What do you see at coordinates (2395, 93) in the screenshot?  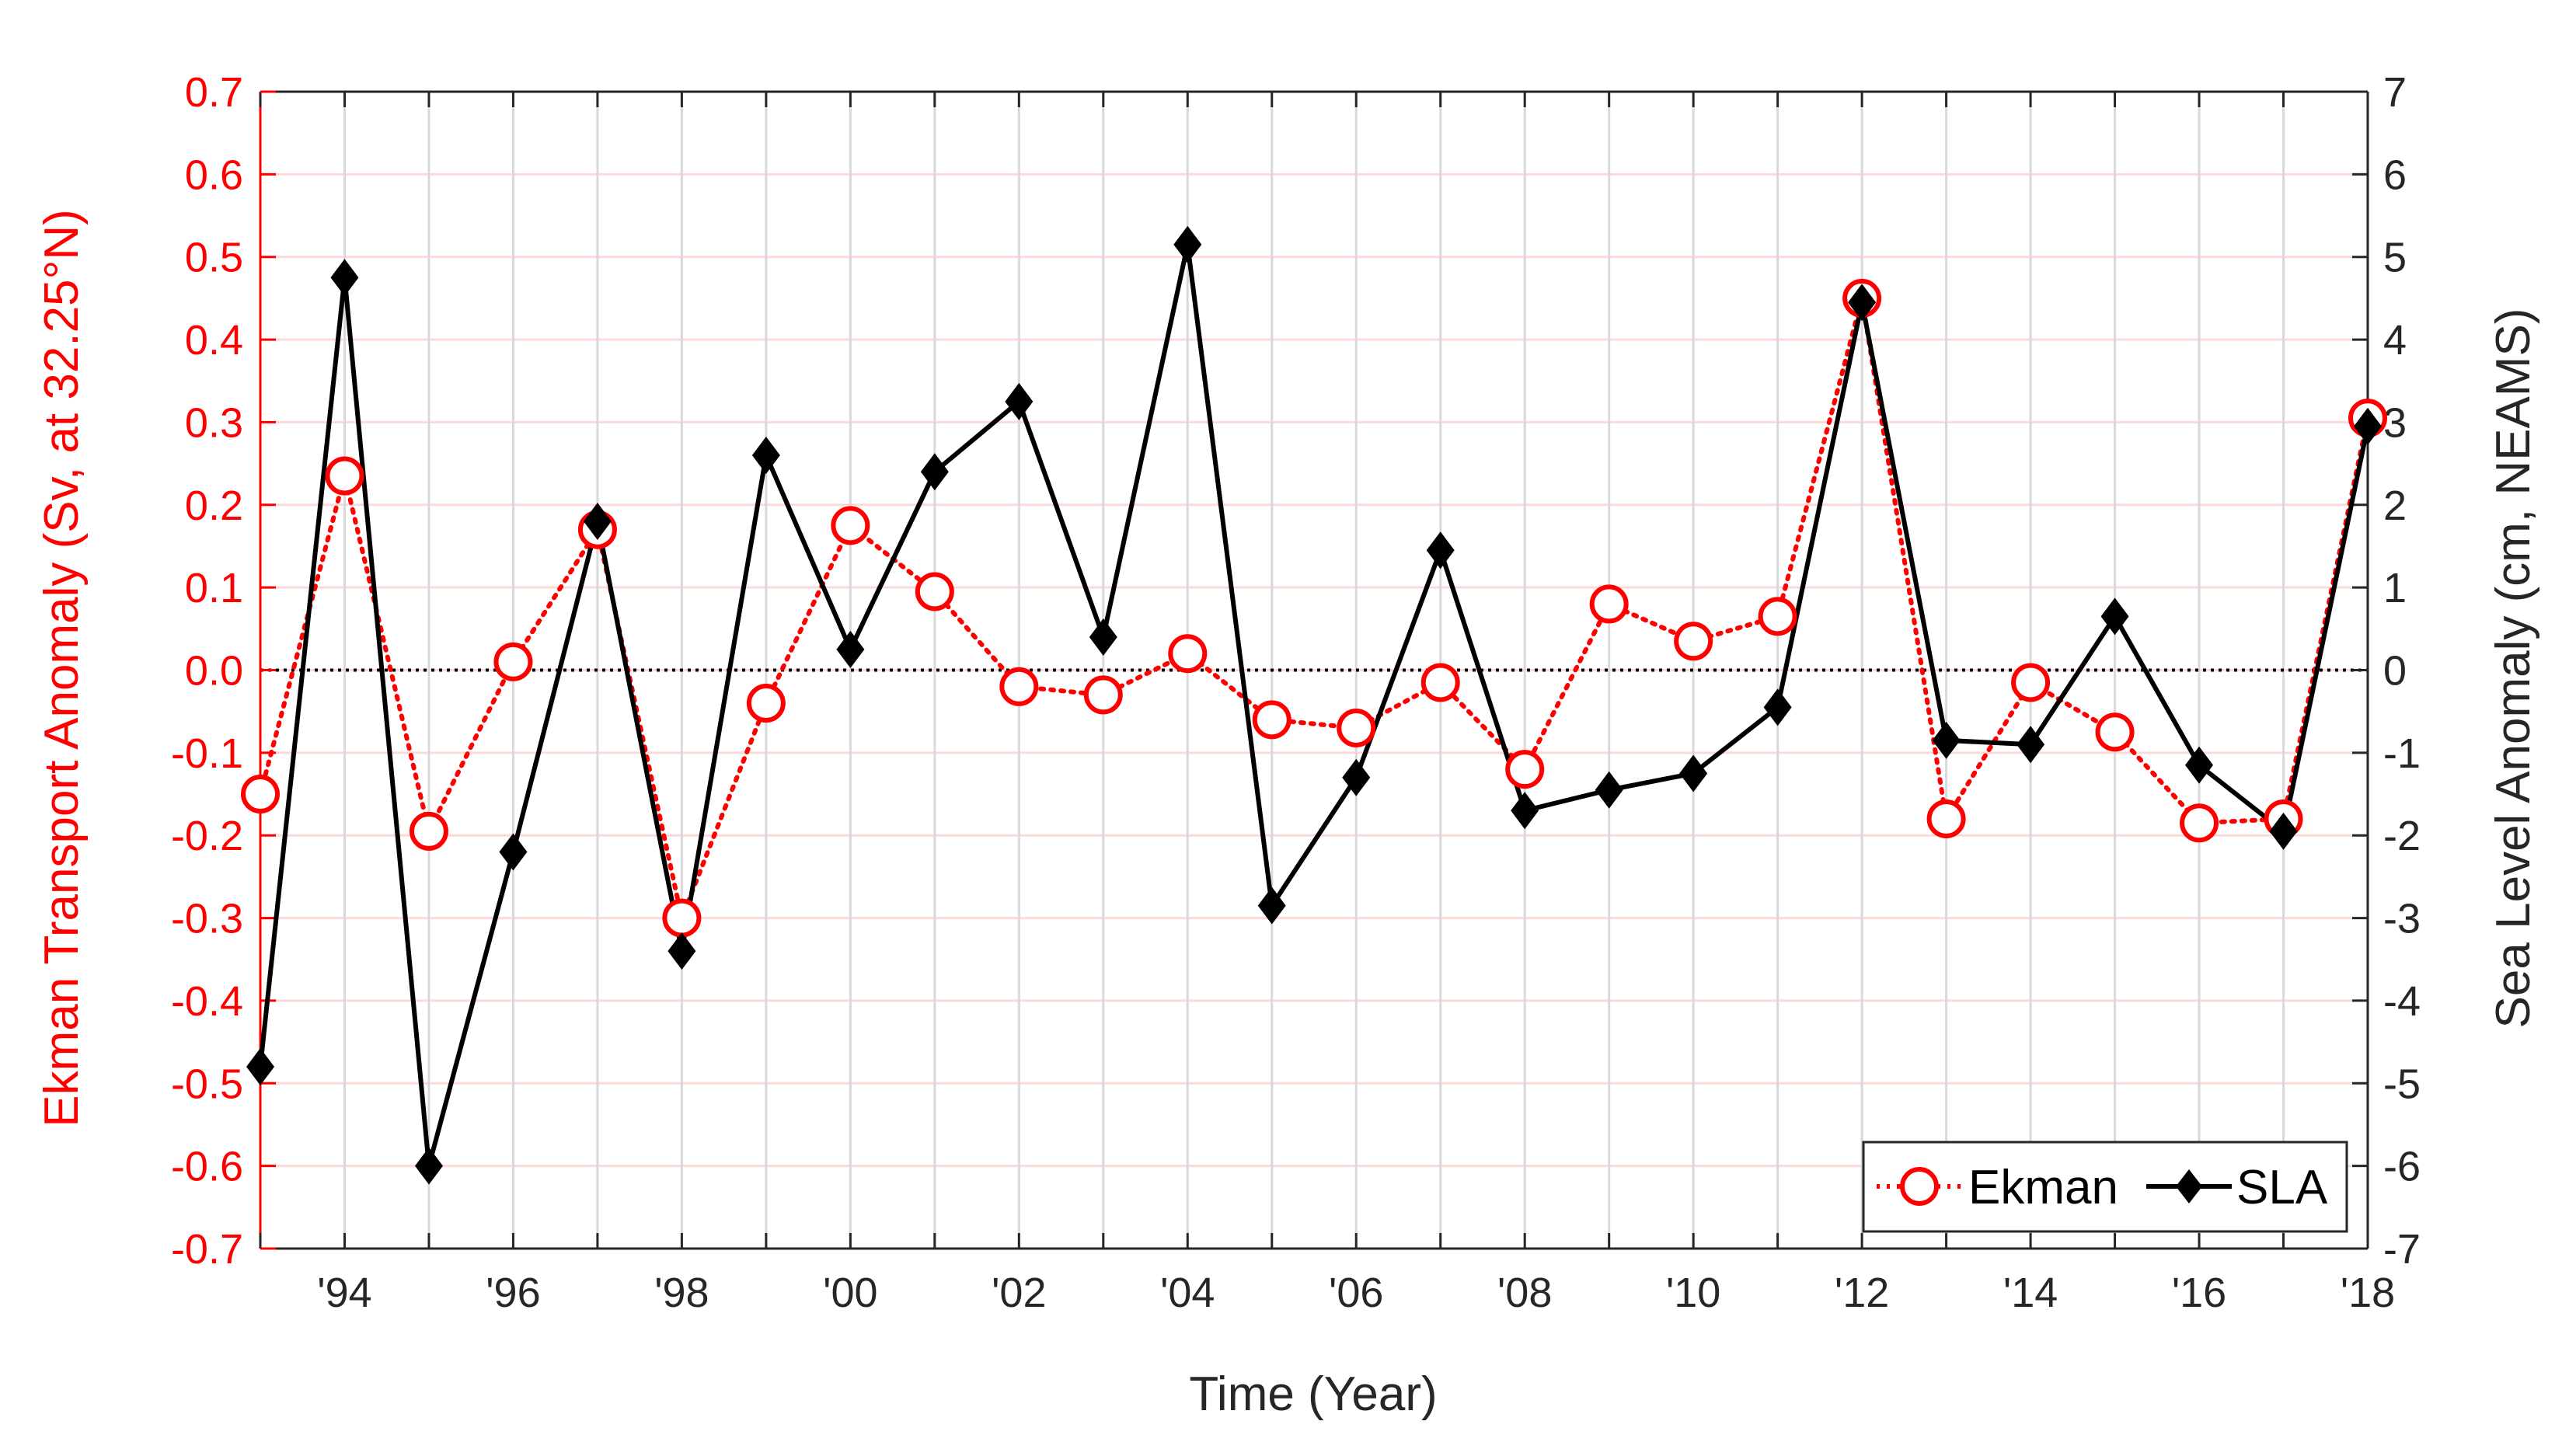 I see `right-y-tick-label: 7` at bounding box center [2395, 93].